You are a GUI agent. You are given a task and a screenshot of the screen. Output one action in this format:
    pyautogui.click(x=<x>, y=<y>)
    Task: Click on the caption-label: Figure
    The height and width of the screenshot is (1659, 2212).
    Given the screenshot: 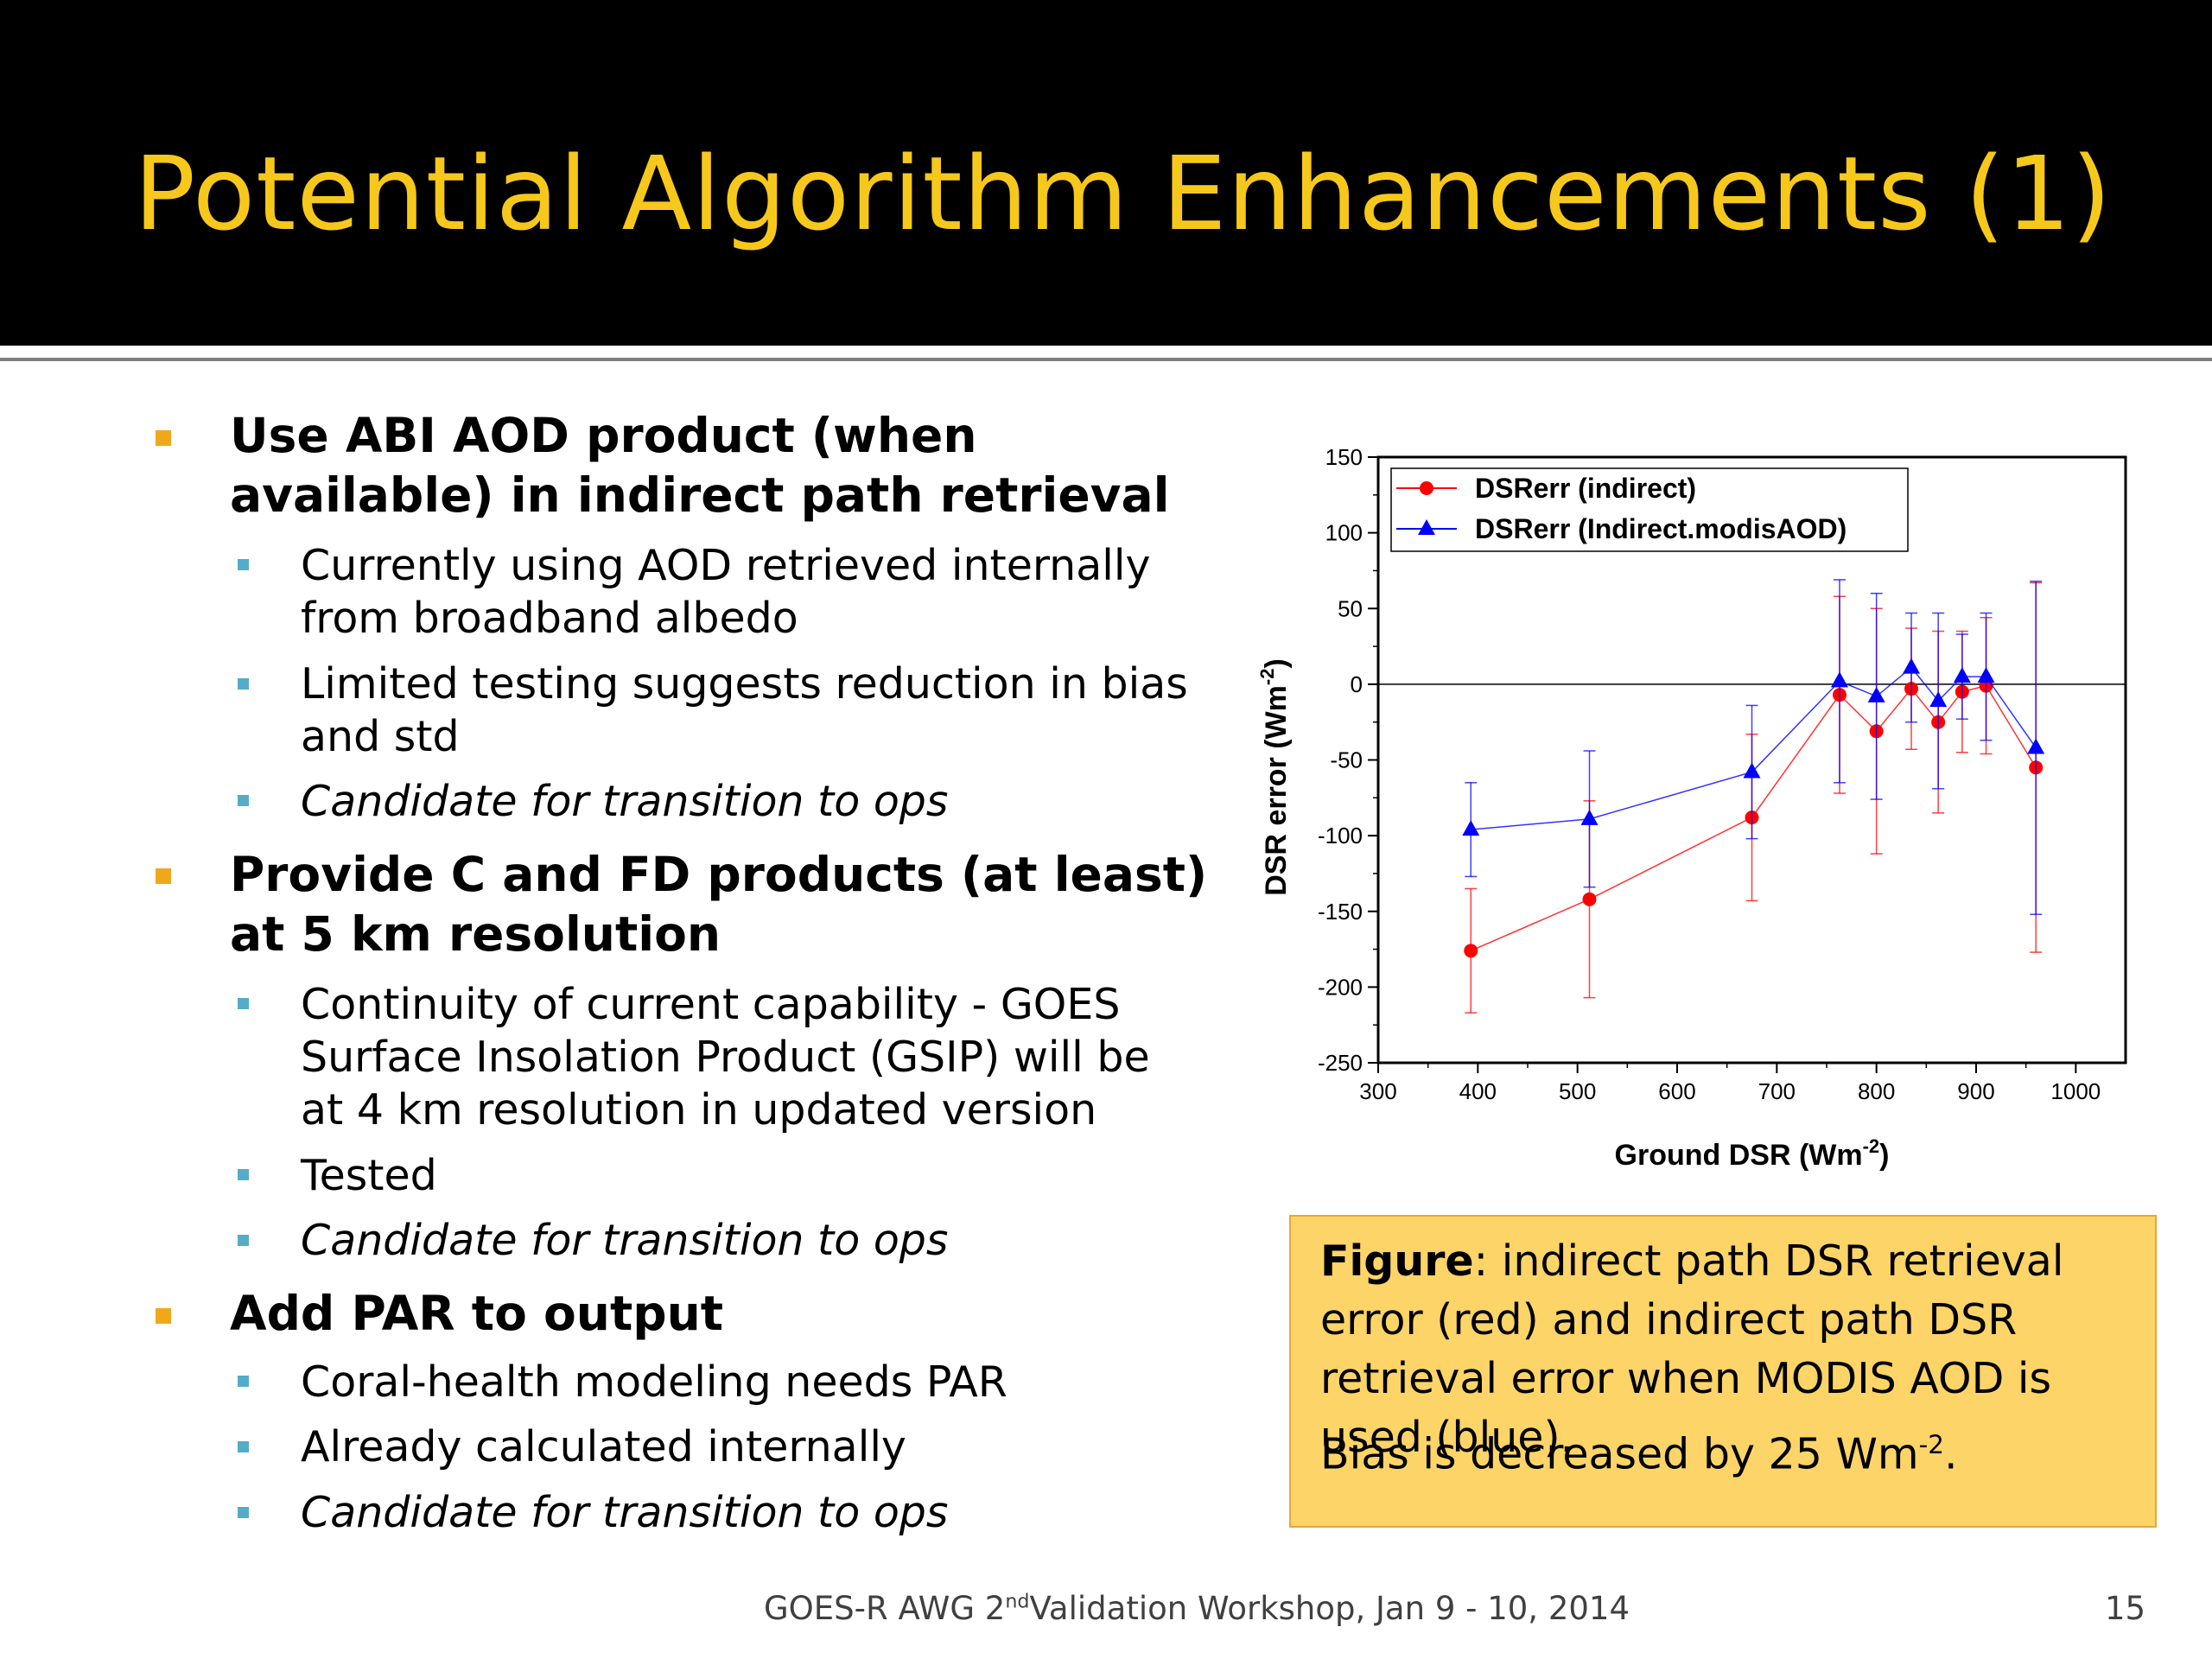 What is the action you would take?
    pyautogui.click(x=1397, y=1261)
    